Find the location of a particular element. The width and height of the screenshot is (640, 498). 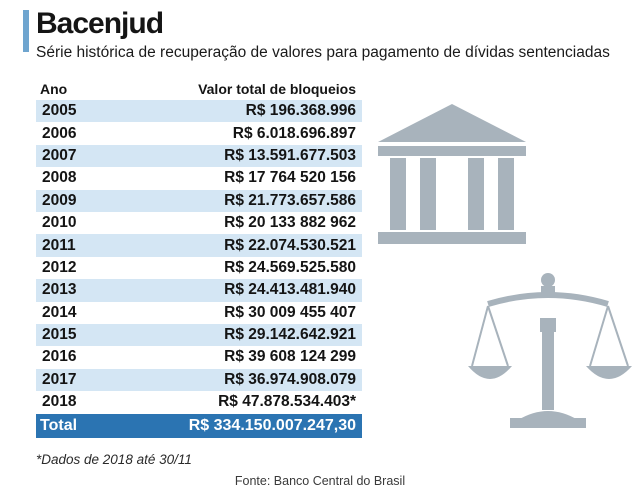

row-value: R$ 17 764 520 156 is located at coordinates (290, 178).